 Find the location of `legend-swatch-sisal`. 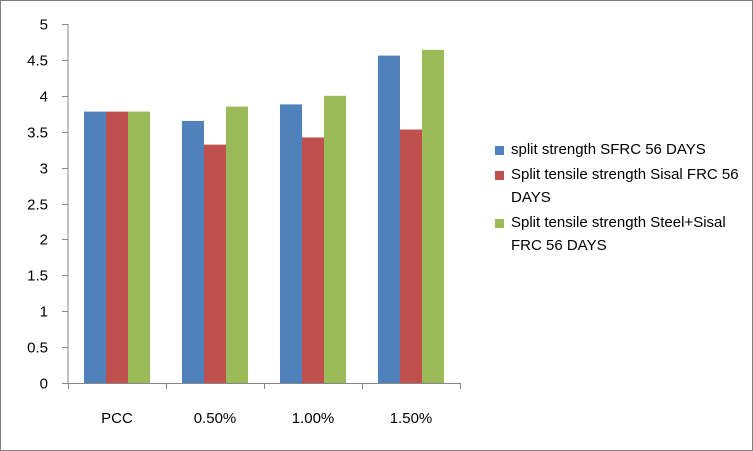

legend-swatch-sisal is located at coordinates (499, 175).